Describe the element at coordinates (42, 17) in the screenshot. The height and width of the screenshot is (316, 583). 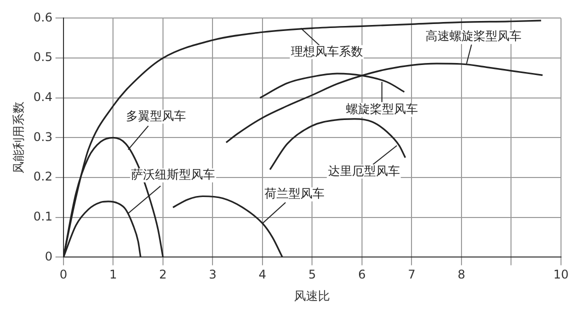
I see `y-tick-label: 0.6` at that location.